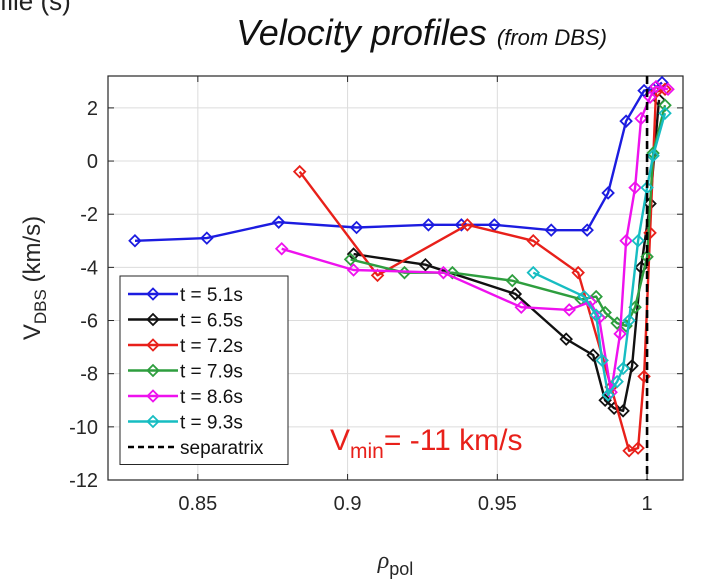 The image size is (703, 584). What do you see at coordinates (401, 569) in the screenshot?
I see `x-axis-label-sub: pol` at bounding box center [401, 569].